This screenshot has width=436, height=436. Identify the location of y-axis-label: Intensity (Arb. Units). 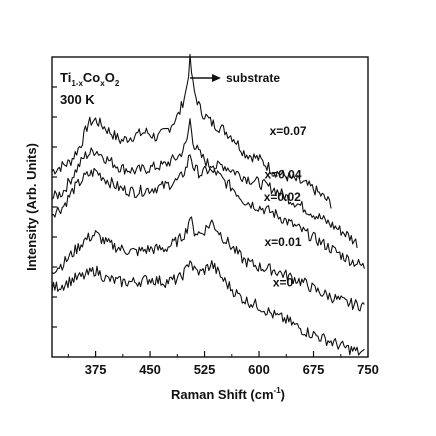
(31, 207).